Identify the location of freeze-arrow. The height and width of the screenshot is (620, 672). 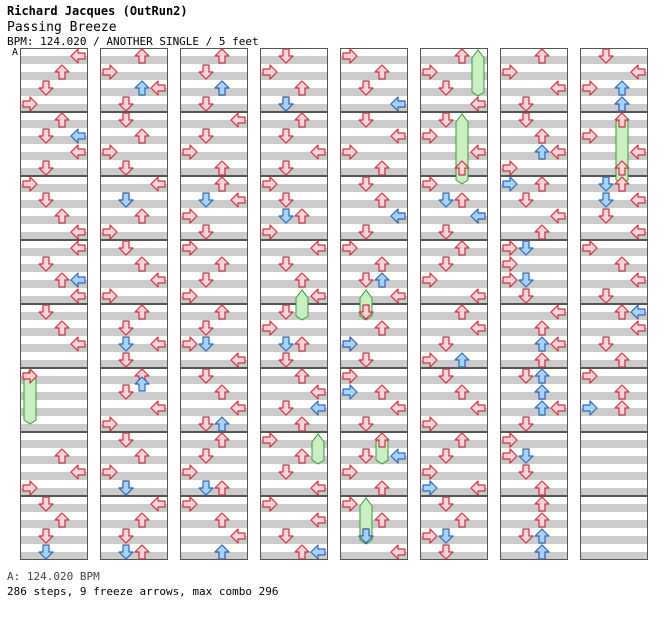
(478, 73).